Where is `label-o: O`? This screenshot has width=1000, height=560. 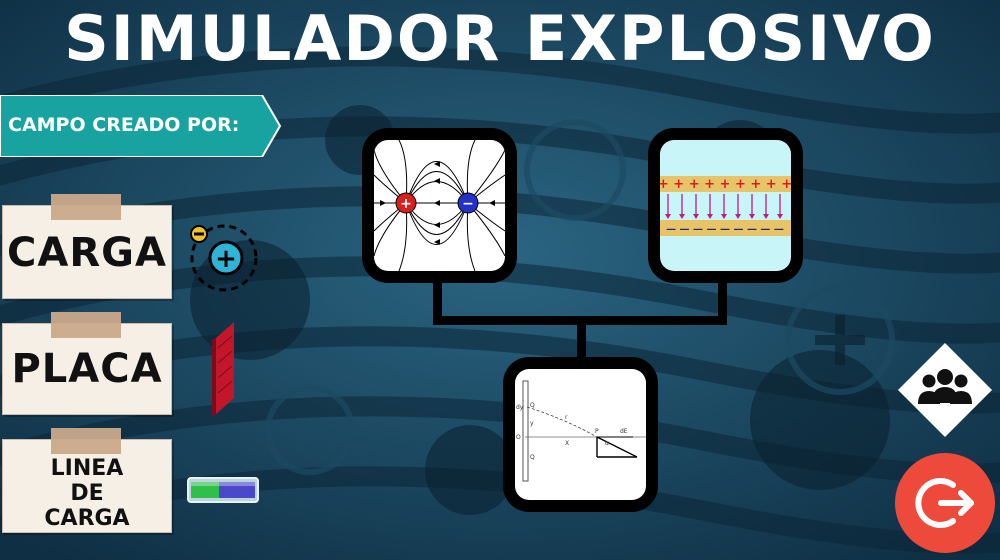
label-o: O is located at coordinates (518, 437).